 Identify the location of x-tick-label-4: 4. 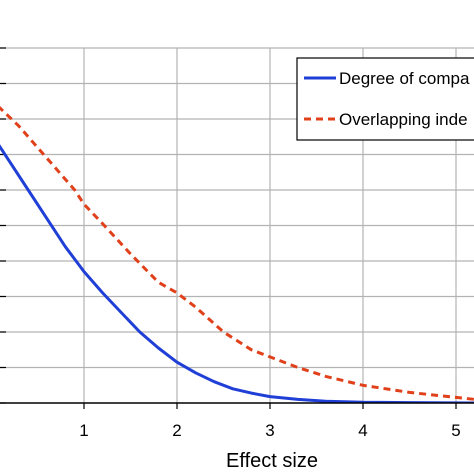
(362, 430).